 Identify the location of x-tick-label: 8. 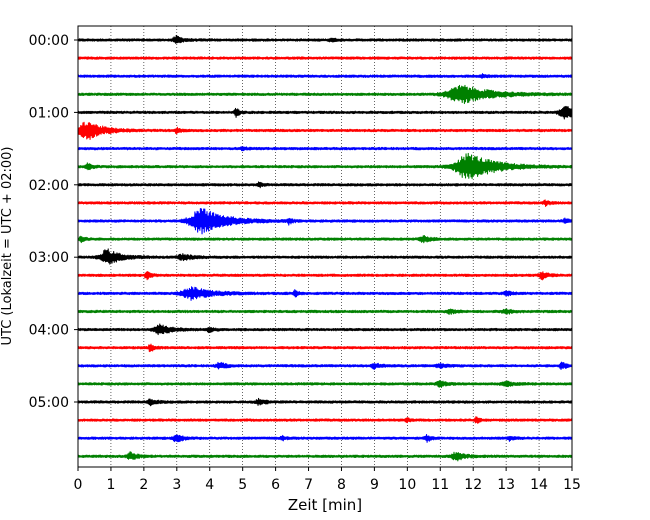
(341, 485).